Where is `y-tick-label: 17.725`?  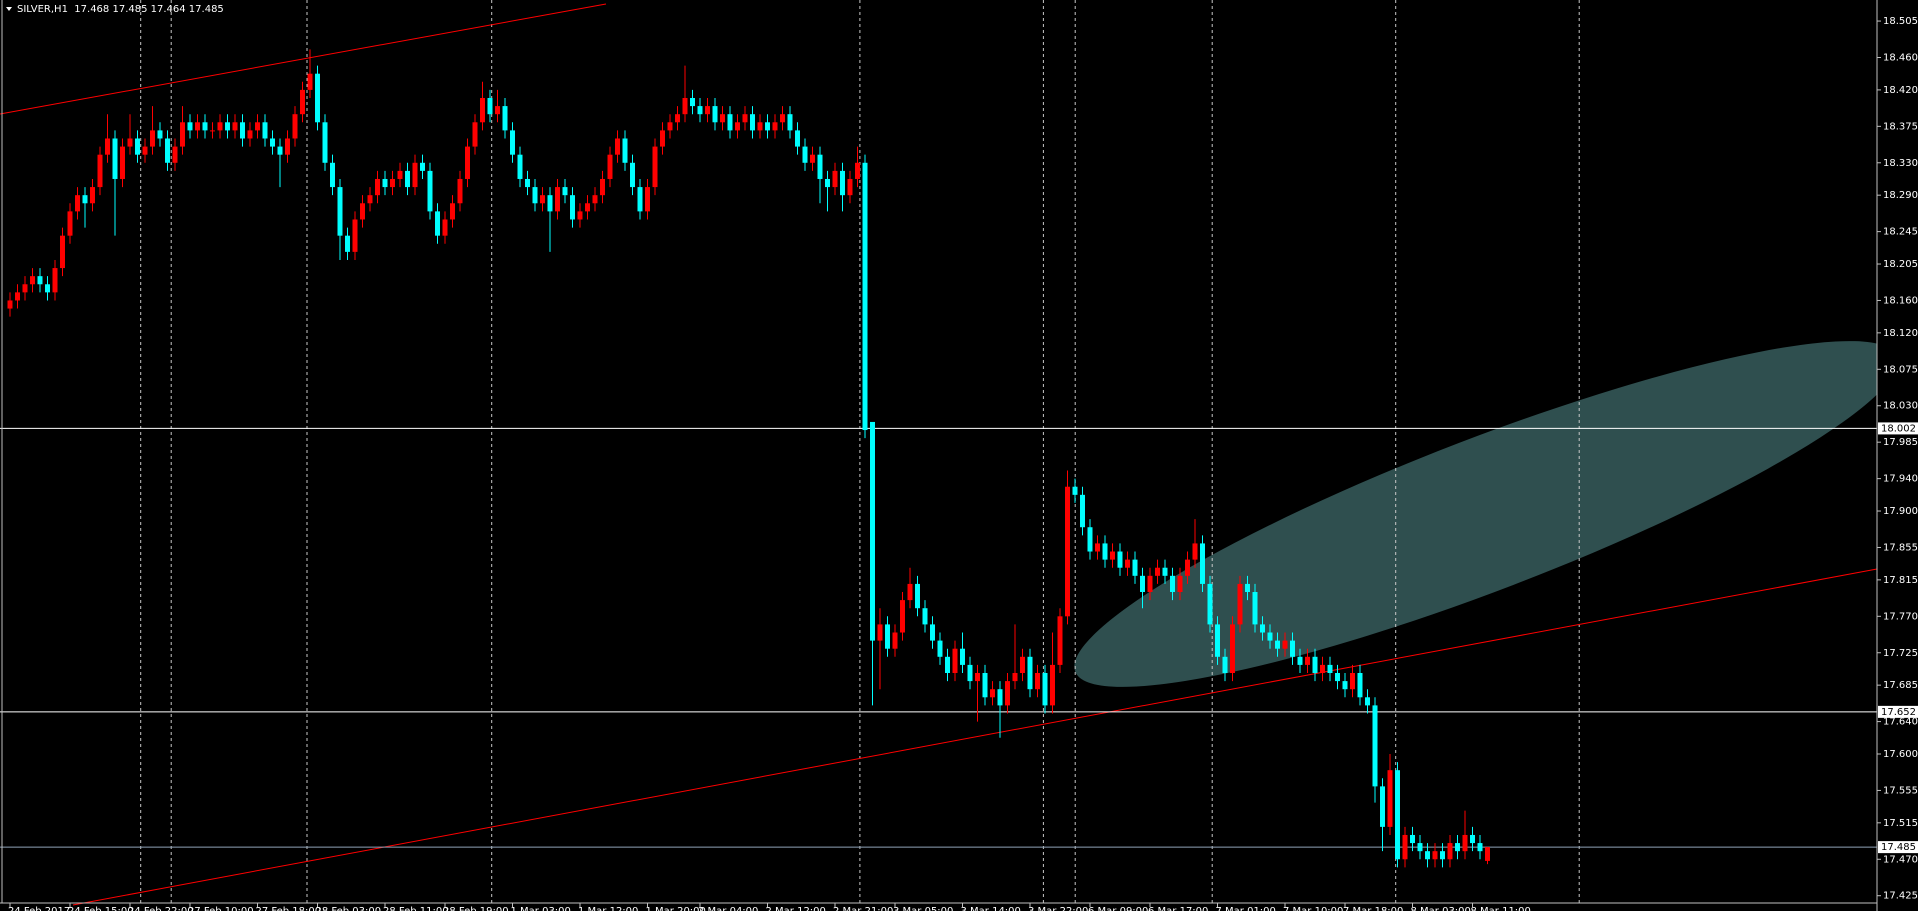
y-tick-label: 17.725 is located at coordinates (1900, 653).